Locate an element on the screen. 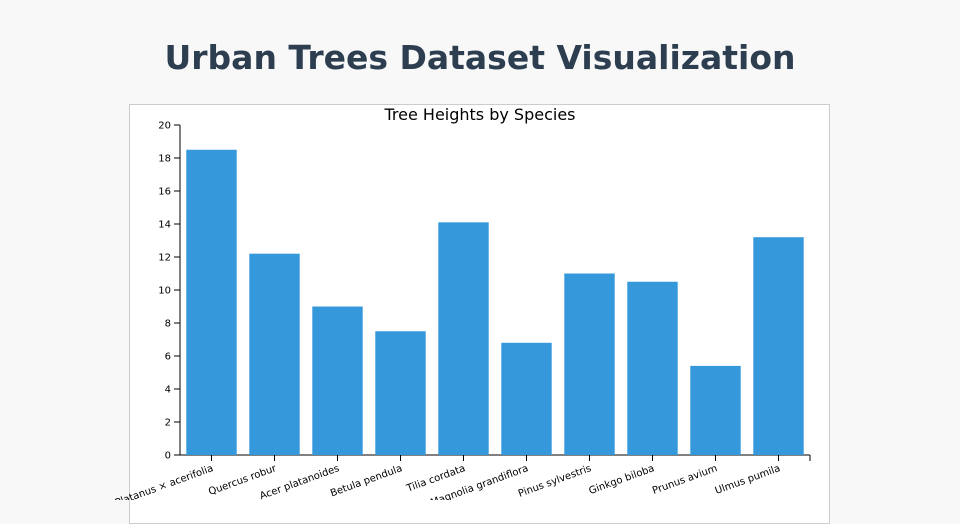 Image resolution: width=960 pixels, height=524 pixels. x-tick-label: Ginkgo biloba is located at coordinates (622, 480).